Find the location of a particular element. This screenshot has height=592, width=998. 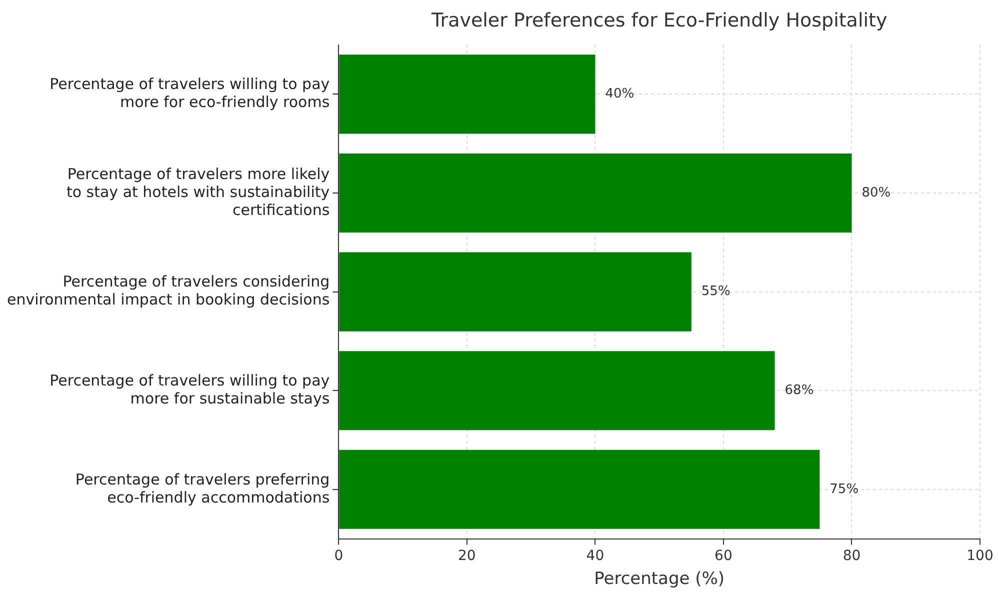

x-tick-label: 20 is located at coordinates (467, 556).